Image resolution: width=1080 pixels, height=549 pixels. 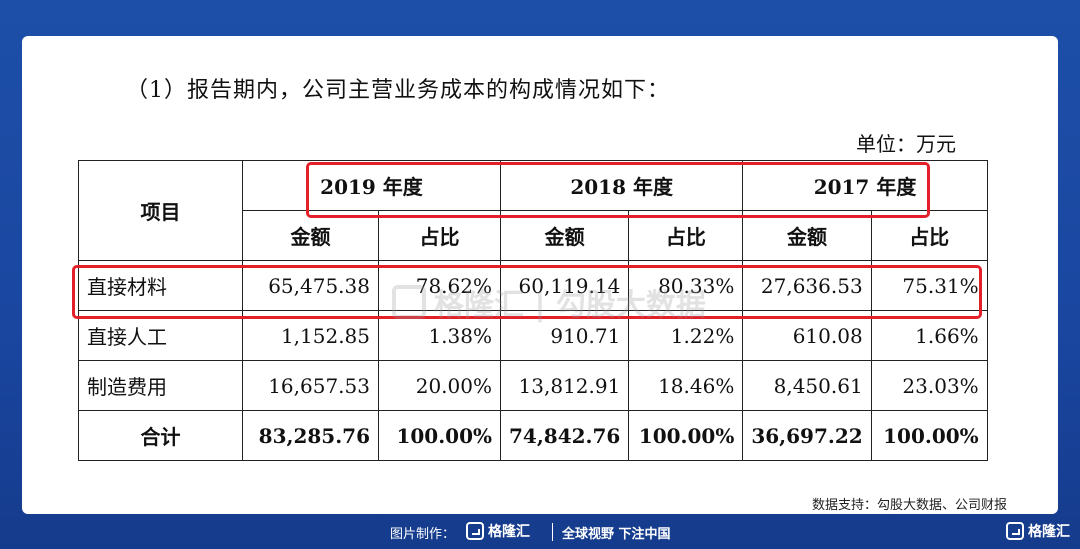 I want to click on item-header: 项目, so click(x=160, y=210).